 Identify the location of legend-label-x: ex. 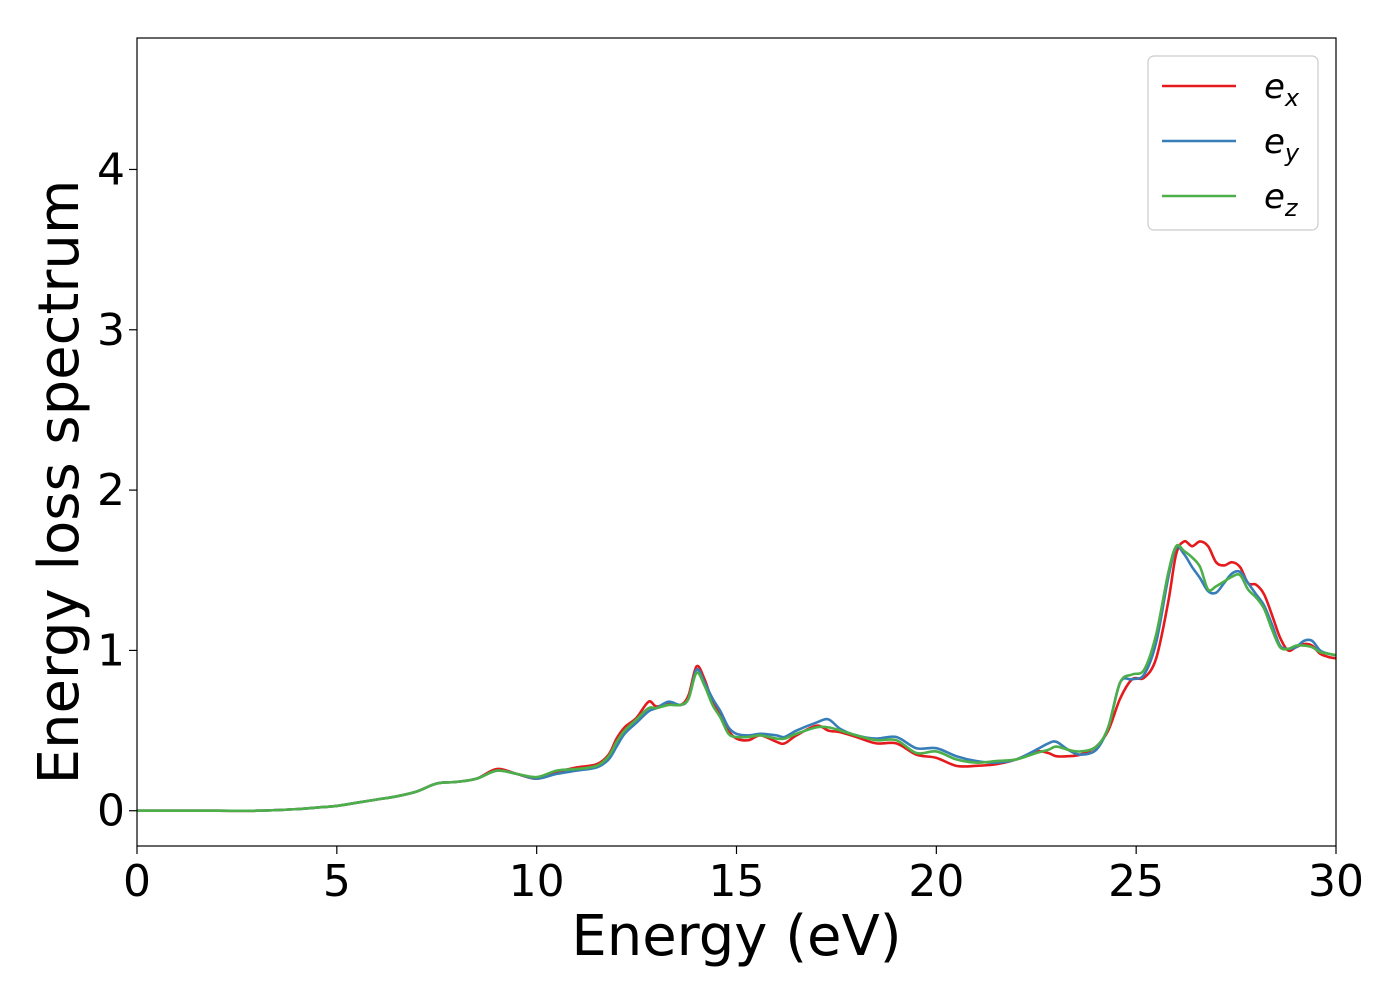
(1282, 89).